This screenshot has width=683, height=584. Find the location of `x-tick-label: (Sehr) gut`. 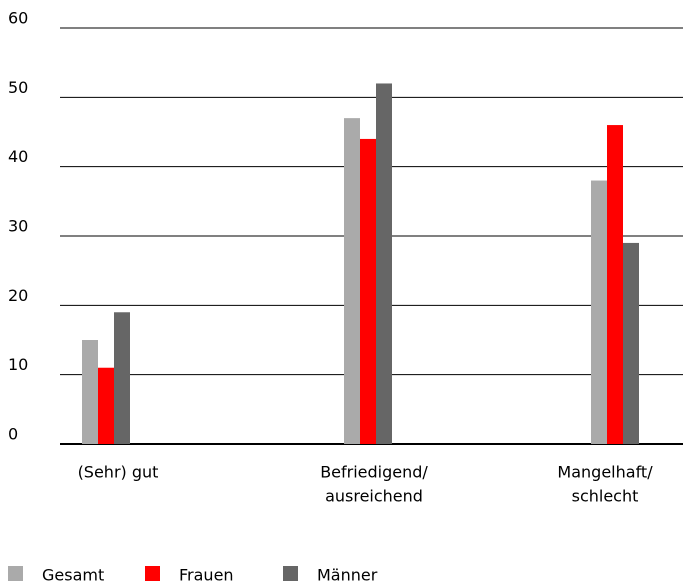

x-tick-label: (Sehr) gut is located at coordinates (118, 472).